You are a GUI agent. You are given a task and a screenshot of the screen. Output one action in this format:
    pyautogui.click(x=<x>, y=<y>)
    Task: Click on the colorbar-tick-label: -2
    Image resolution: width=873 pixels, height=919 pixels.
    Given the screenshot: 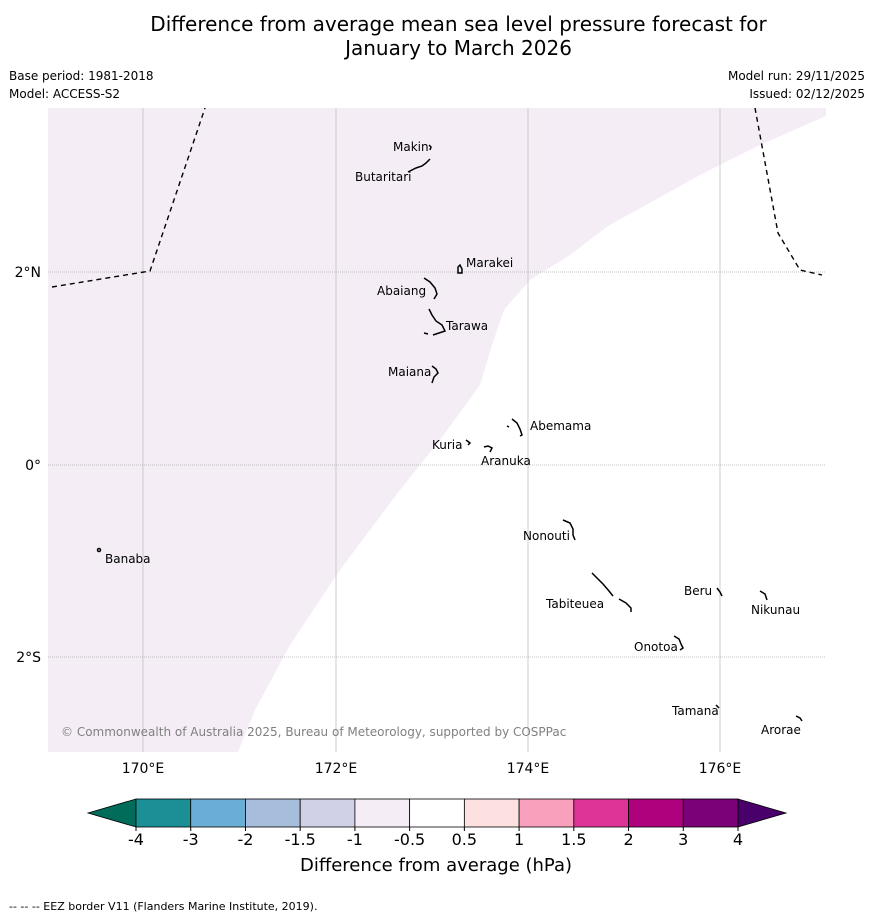 What is the action you would take?
    pyautogui.click(x=245, y=839)
    